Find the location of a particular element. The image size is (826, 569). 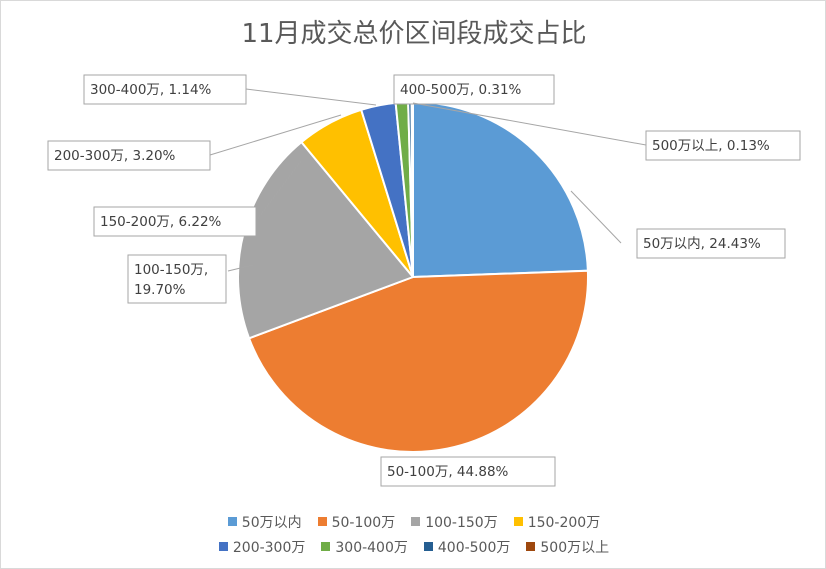

data-label-2: 50-100万, 44.88% is located at coordinates (468, 471).